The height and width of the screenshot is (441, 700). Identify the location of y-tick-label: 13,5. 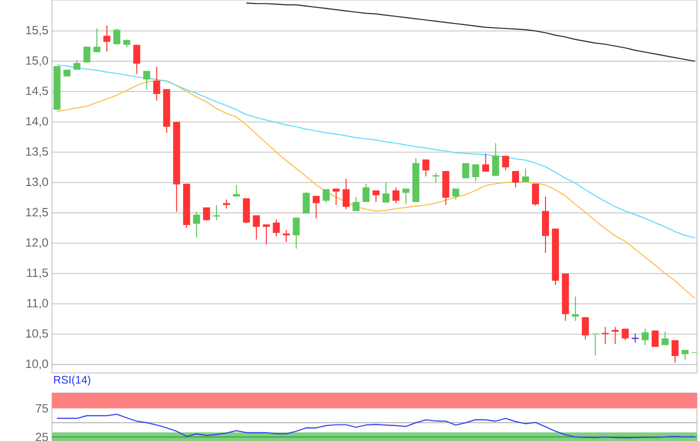
(37, 152).